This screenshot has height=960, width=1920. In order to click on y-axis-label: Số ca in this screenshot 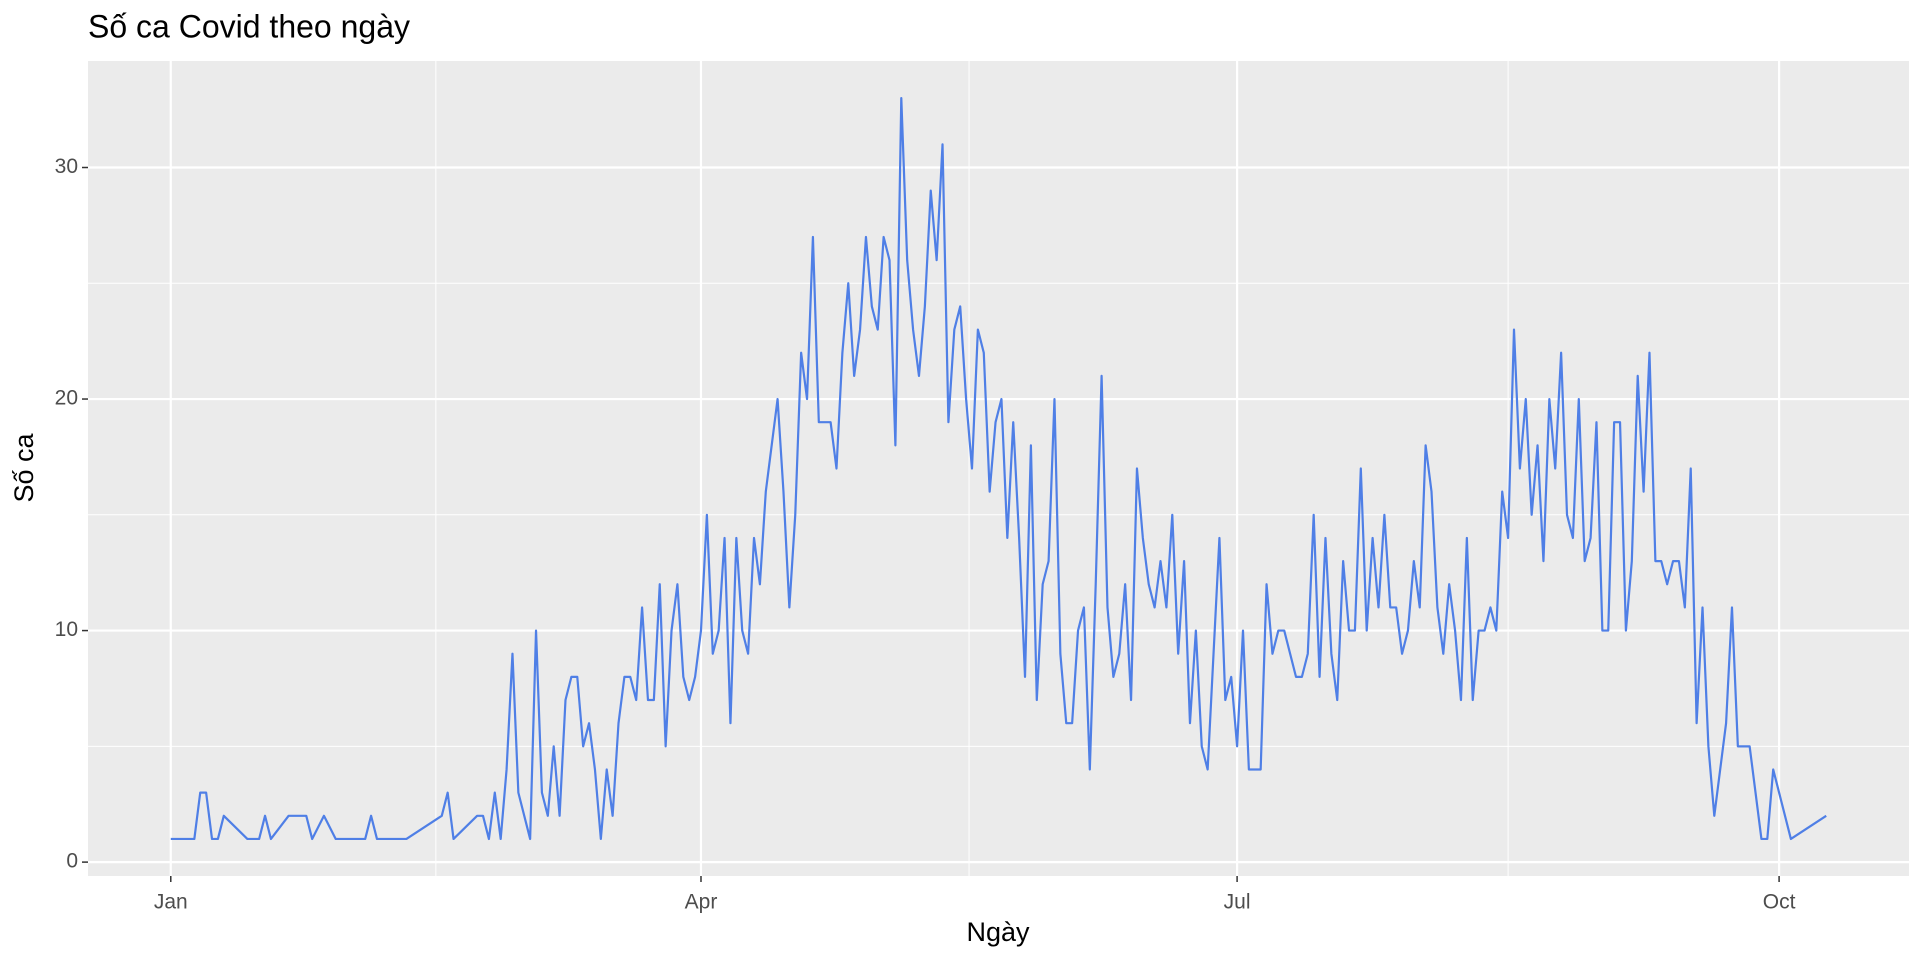, I will do `click(24, 467)`.